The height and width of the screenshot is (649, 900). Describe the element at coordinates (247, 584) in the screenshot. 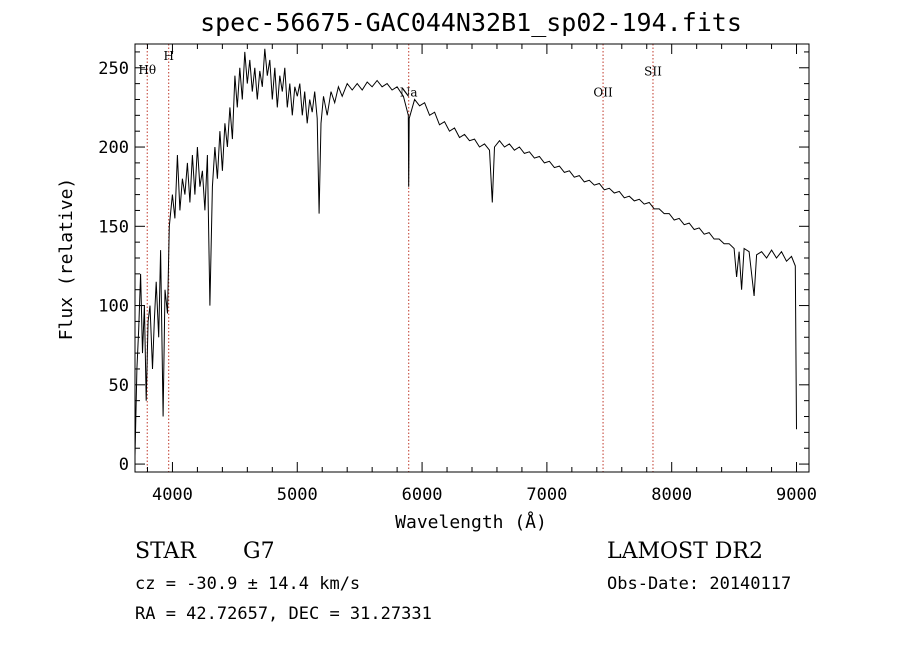

I see `redshift-velocity: cz = -30.9 ± 14.4 km/s` at that location.